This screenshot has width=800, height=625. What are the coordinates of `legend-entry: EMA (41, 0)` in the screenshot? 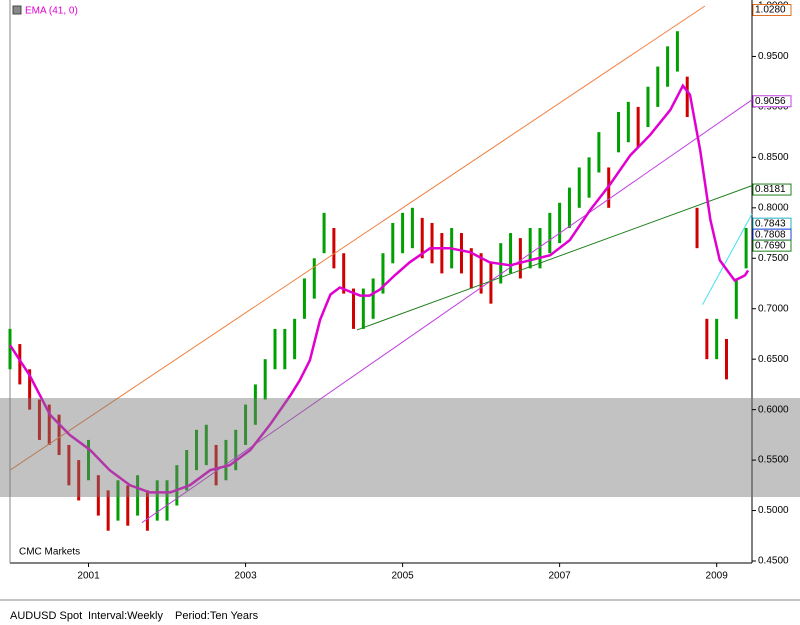 It's located at (51, 11).